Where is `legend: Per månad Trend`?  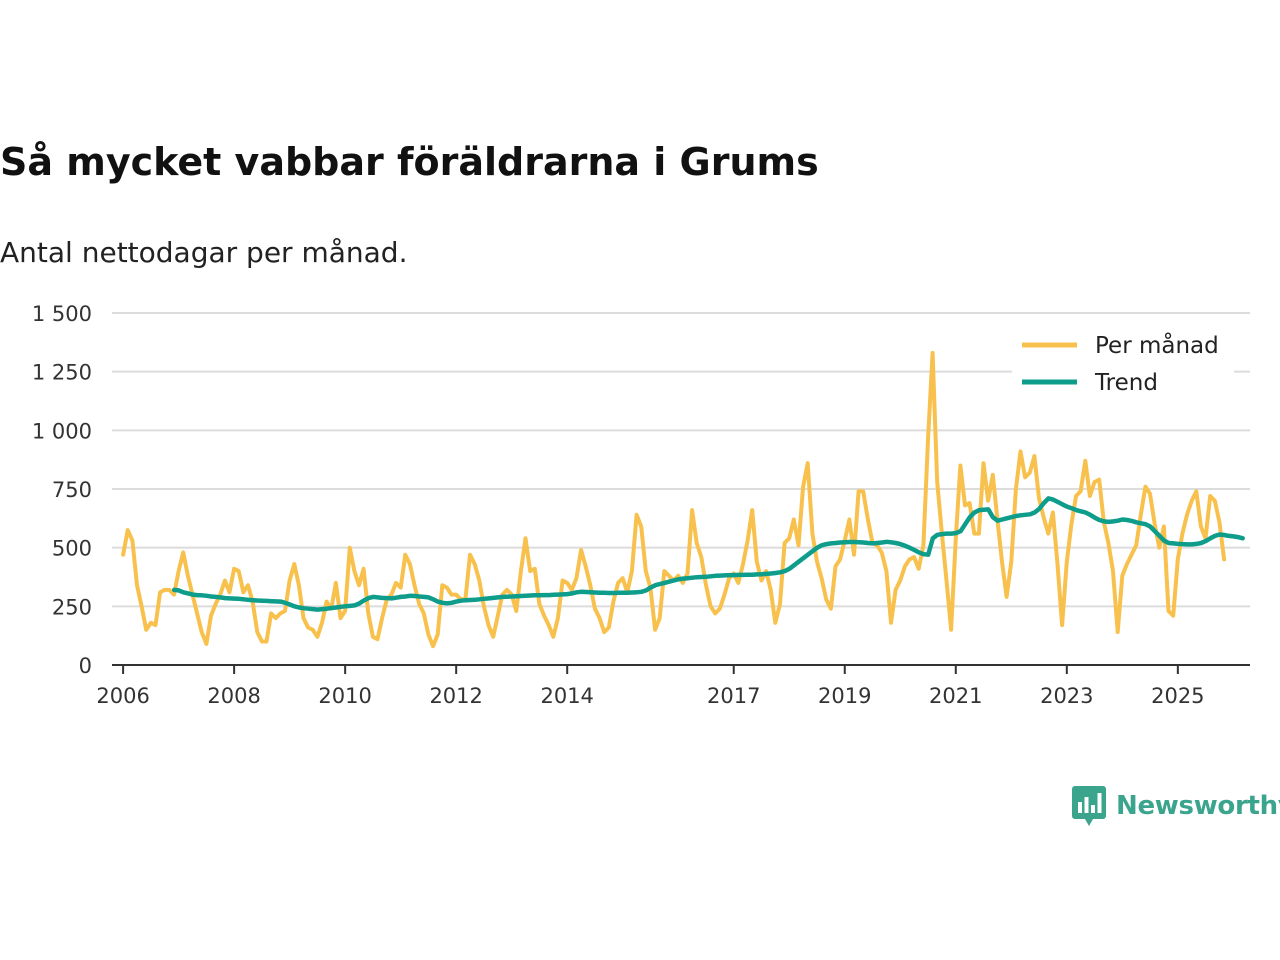 legend: Per månad Trend is located at coordinates (1123, 360).